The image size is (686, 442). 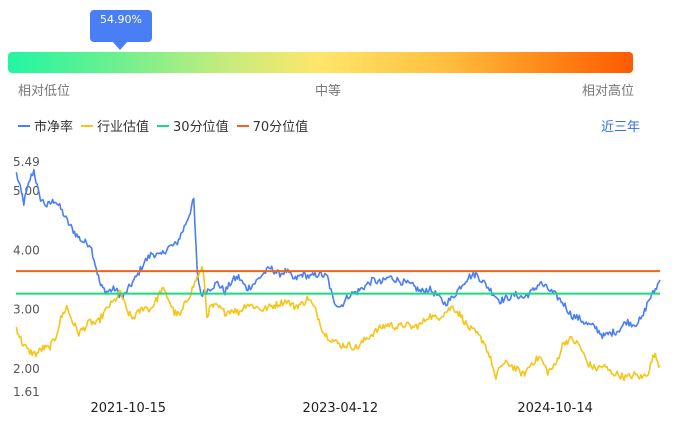 I want to click on legend-swatch-p70, so click(x=242, y=125).